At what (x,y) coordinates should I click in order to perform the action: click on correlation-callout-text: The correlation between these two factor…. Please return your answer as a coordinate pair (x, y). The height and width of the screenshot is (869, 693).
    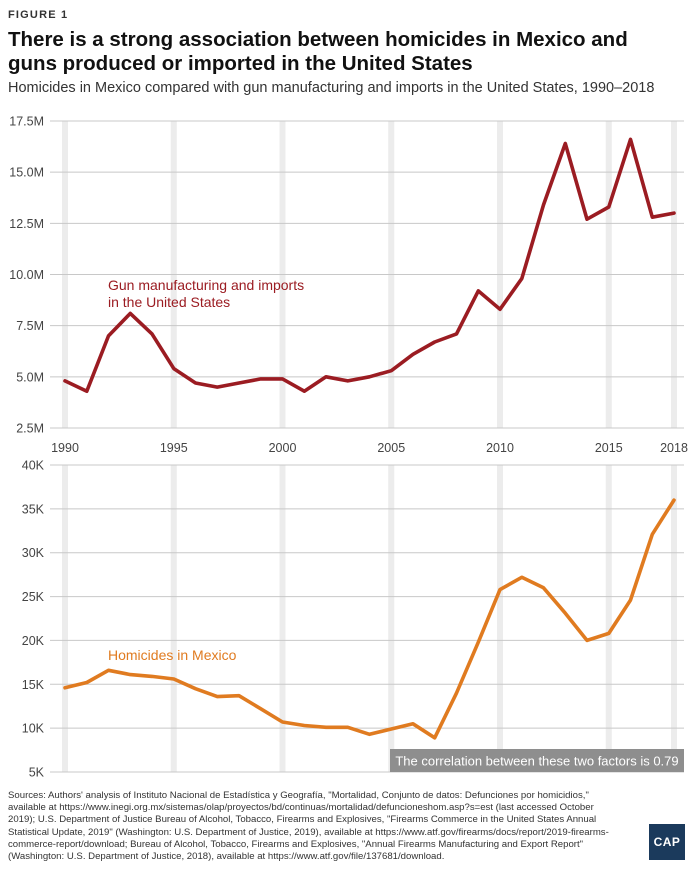
    Looking at the image, I should click on (536, 761).